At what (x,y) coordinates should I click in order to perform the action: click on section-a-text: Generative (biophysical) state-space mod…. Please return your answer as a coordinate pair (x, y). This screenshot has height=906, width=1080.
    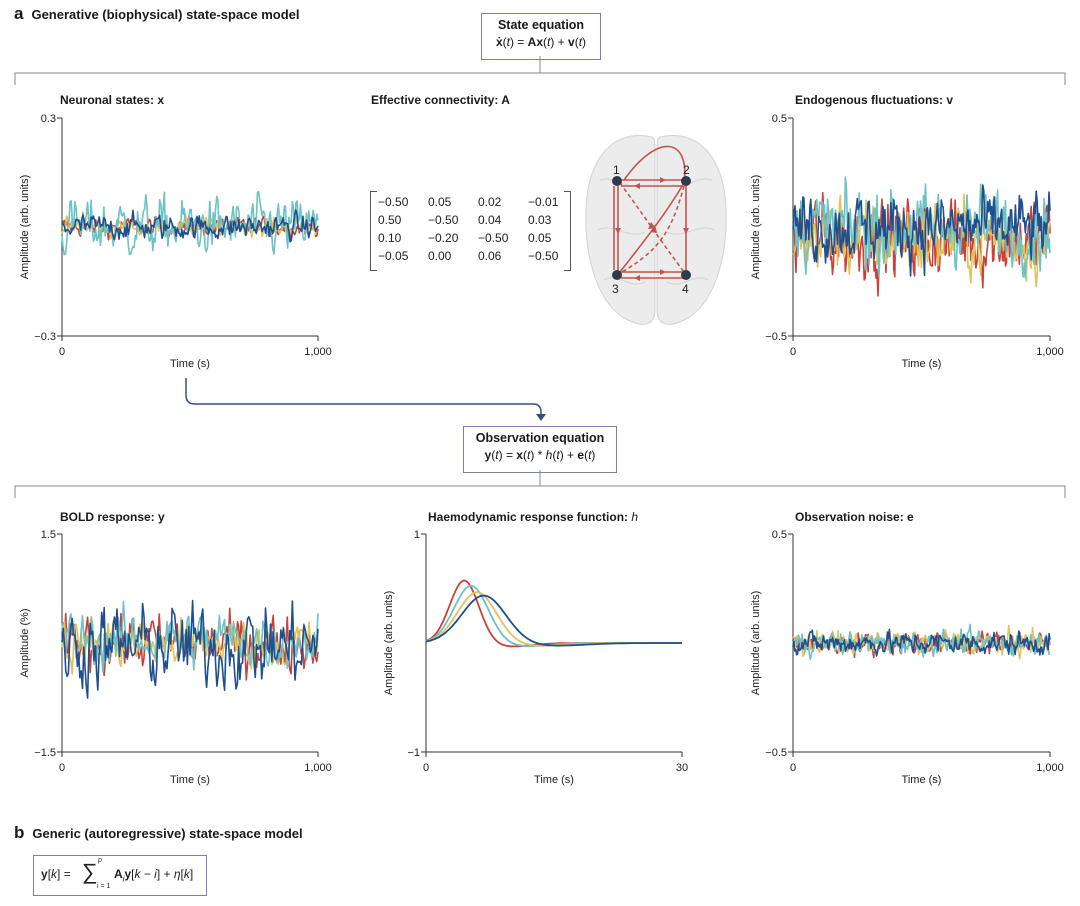
    Looking at the image, I should click on (165, 14).